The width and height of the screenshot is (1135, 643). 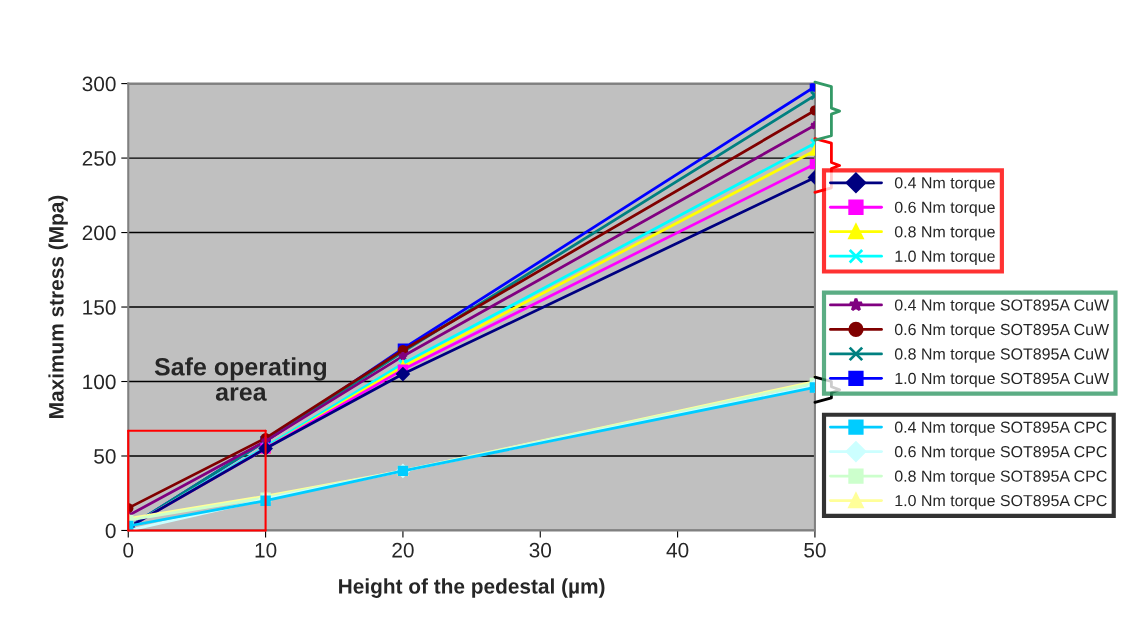 What do you see at coordinates (99, 307) in the screenshot?
I see `y-tick-label: 150` at bounding box center [99, 307].